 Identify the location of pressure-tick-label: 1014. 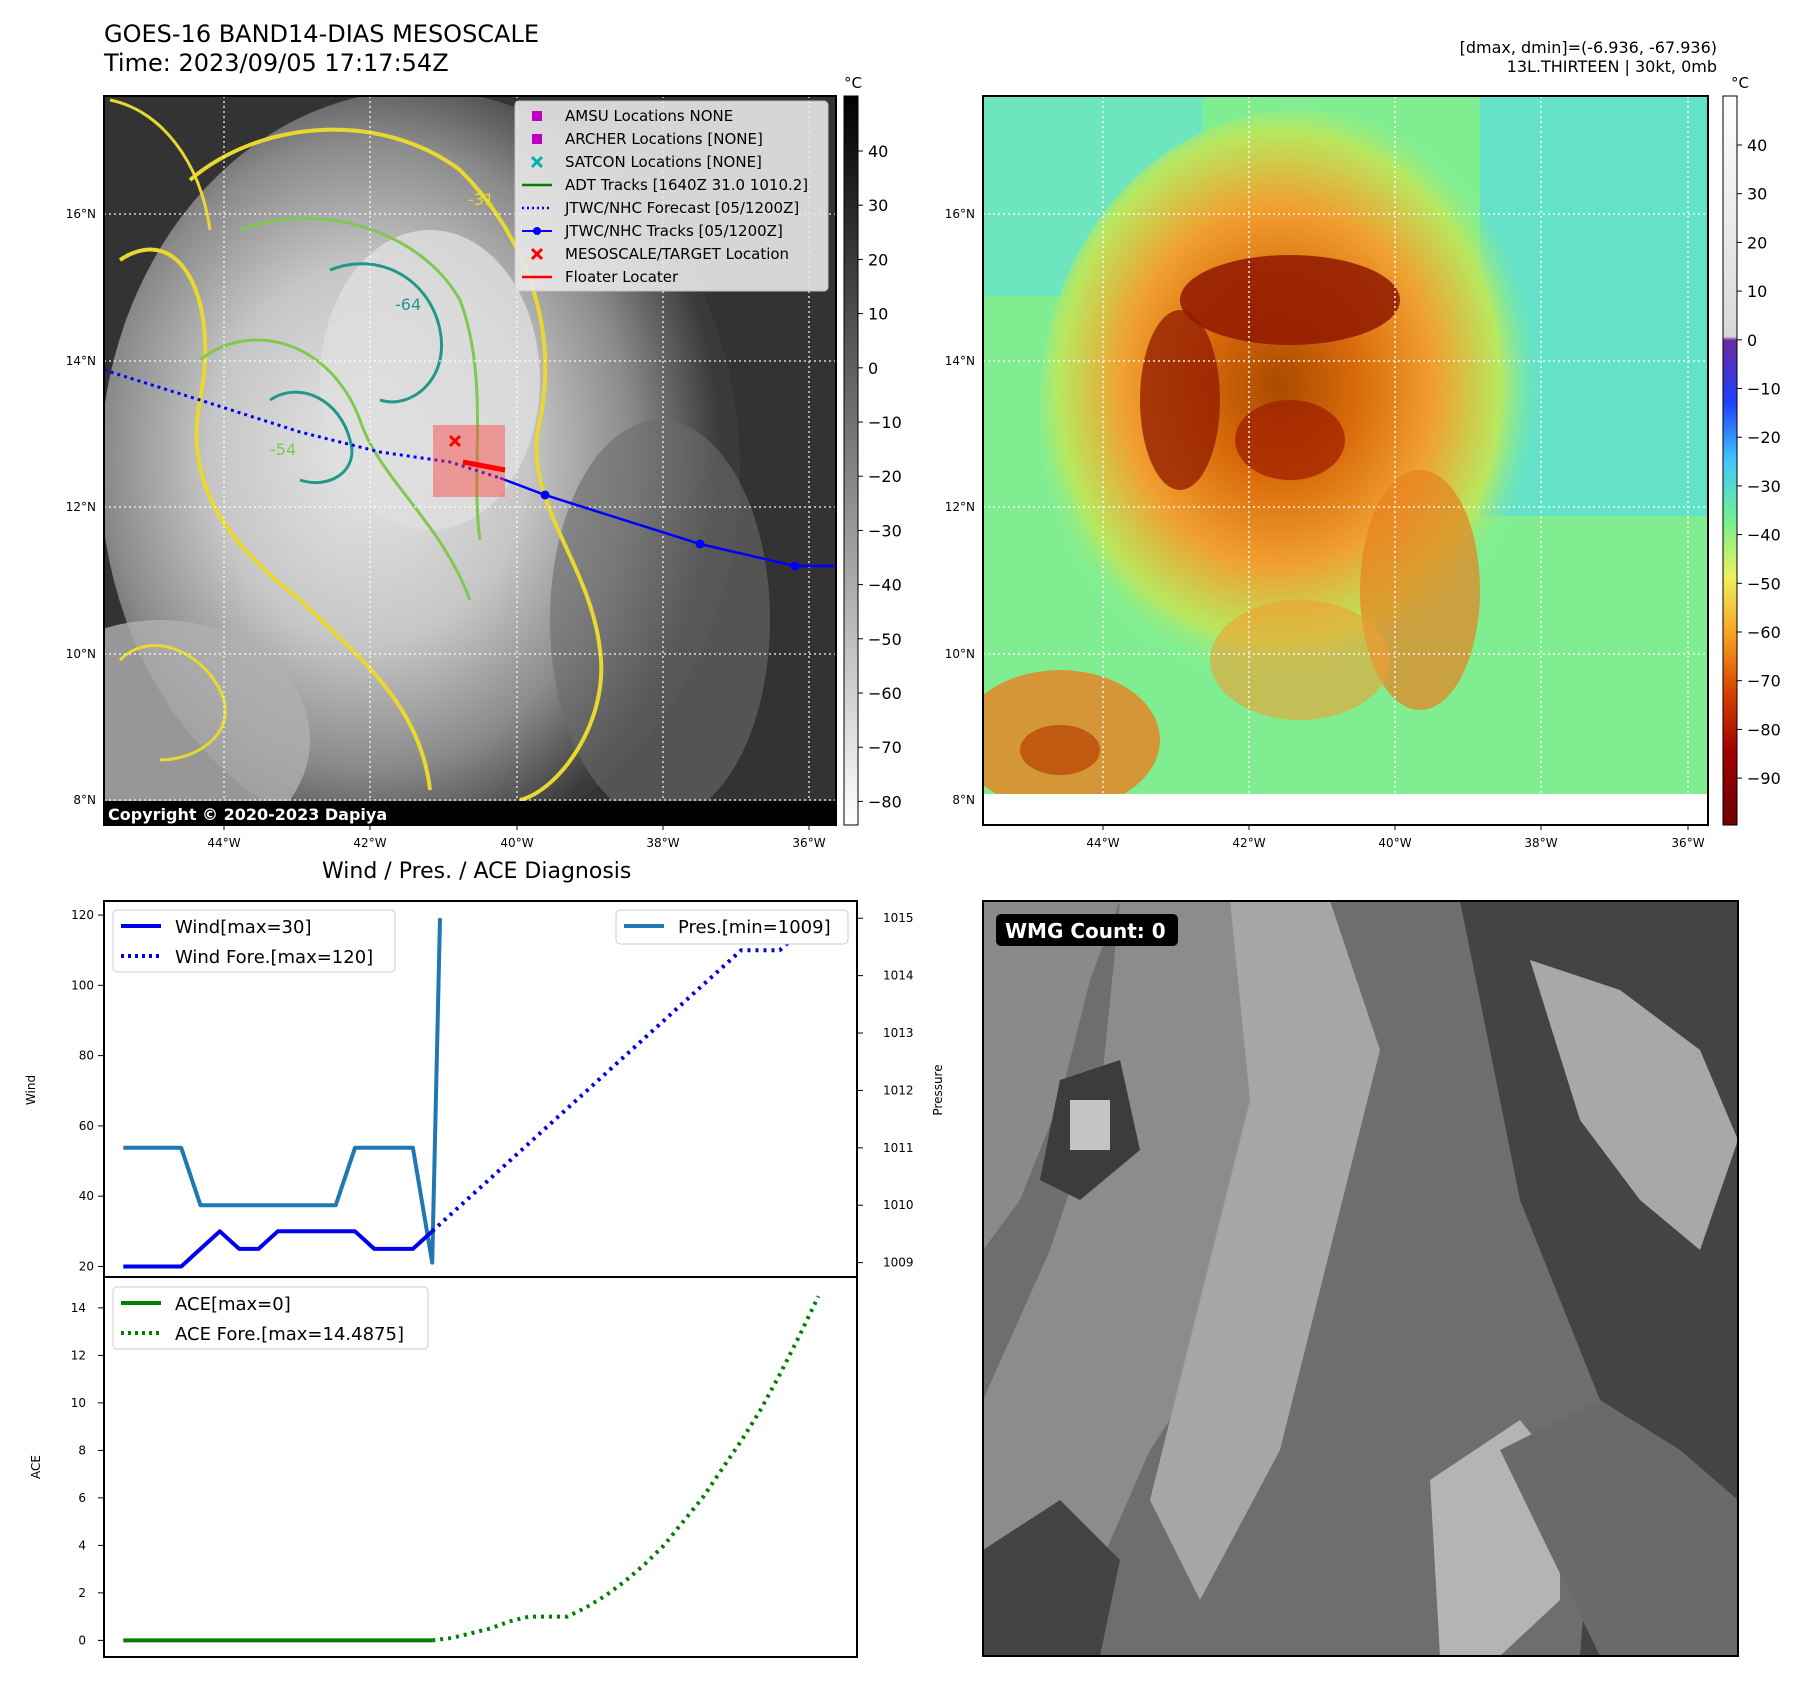
(898, 976).